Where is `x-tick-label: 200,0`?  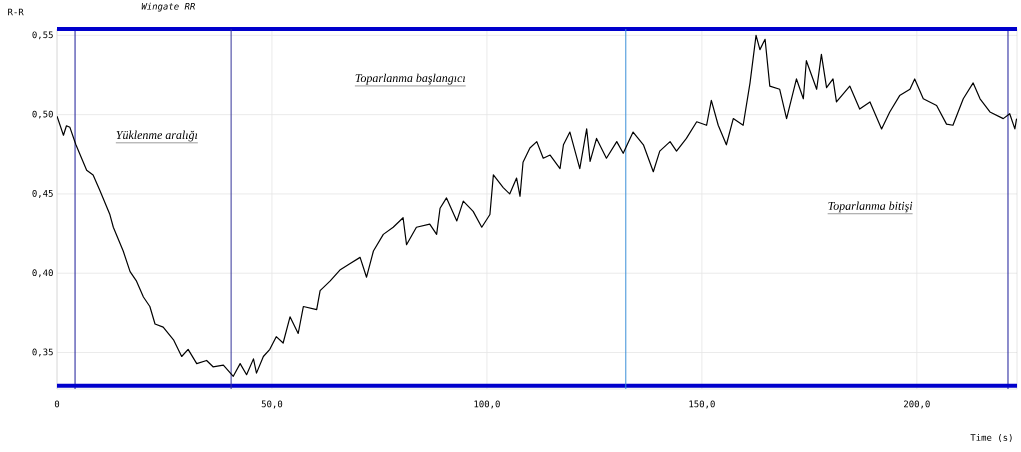
x-tick-label: 200,0 is located at coordinates (917, 404).